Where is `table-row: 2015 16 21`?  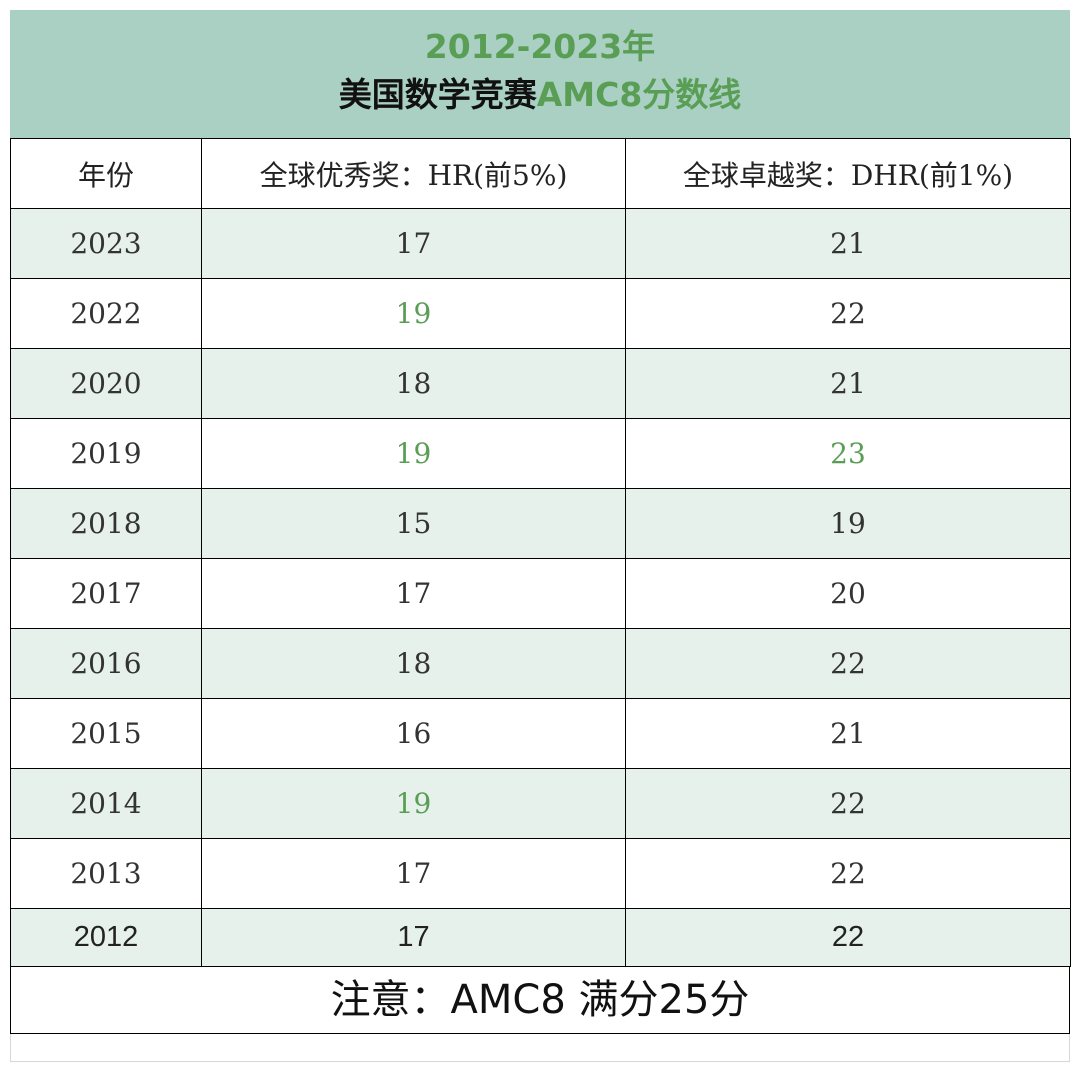 table-row: 2015 16 21 is located at coordinates (540, 733).